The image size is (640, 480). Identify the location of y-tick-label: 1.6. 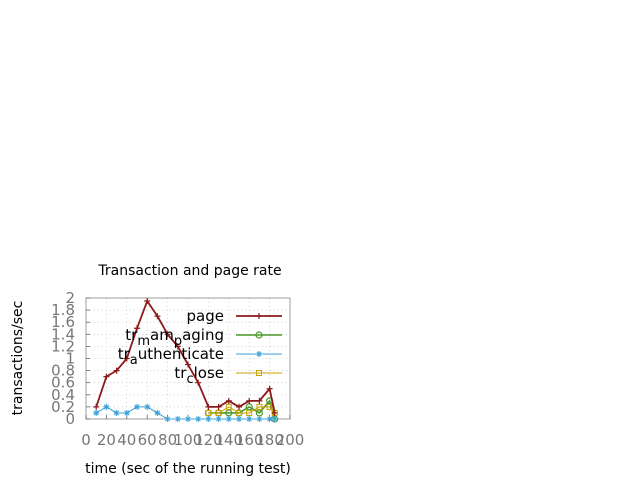
(63, 322).